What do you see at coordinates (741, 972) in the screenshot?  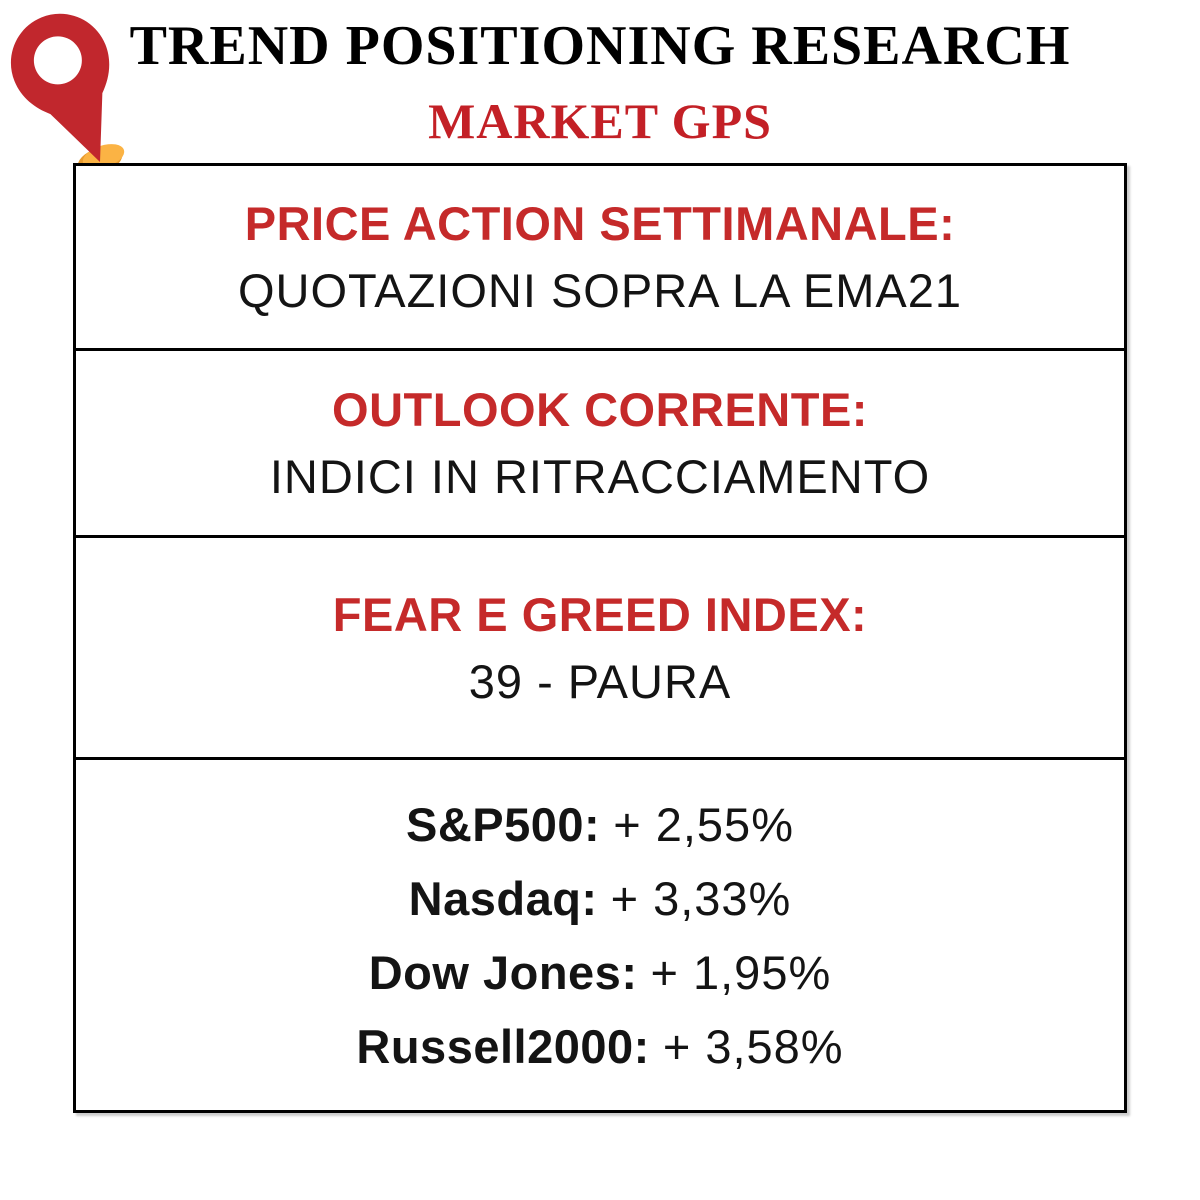 I see `index-value: + 1,95%` at bounding box center [741, 972].